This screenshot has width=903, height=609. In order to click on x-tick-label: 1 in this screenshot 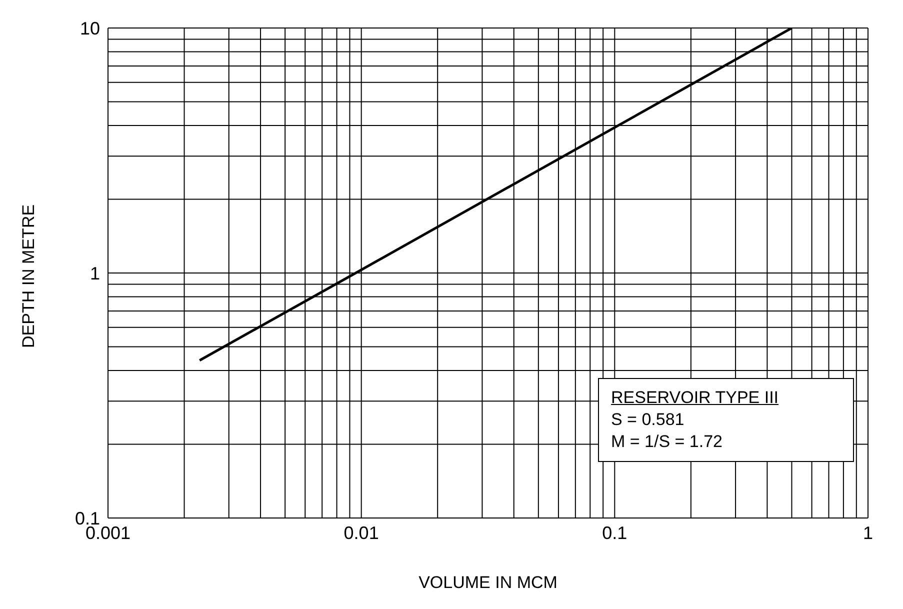, I will do `click(868, 532)`.